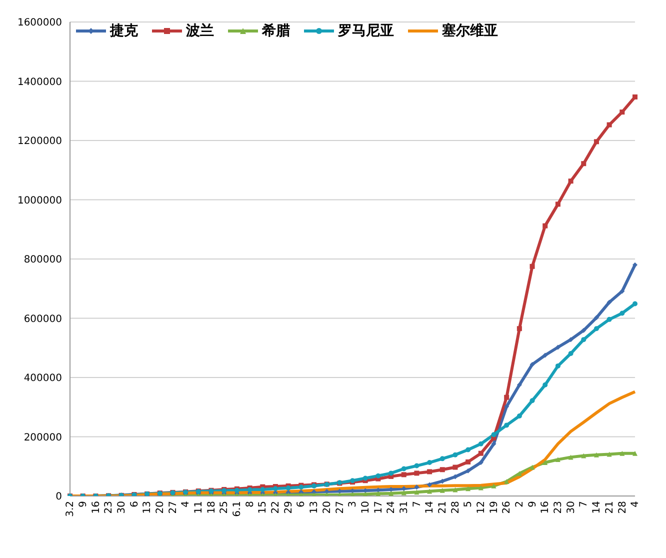 The image size is (666, 558). I want to click on legend-label: 希腊, so click(276, 31).